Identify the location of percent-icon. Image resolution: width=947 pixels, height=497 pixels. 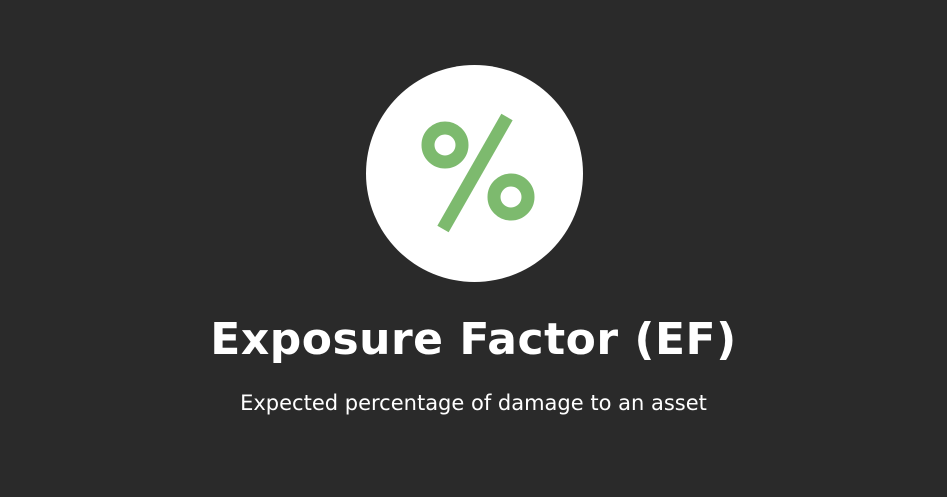
(478, 173).